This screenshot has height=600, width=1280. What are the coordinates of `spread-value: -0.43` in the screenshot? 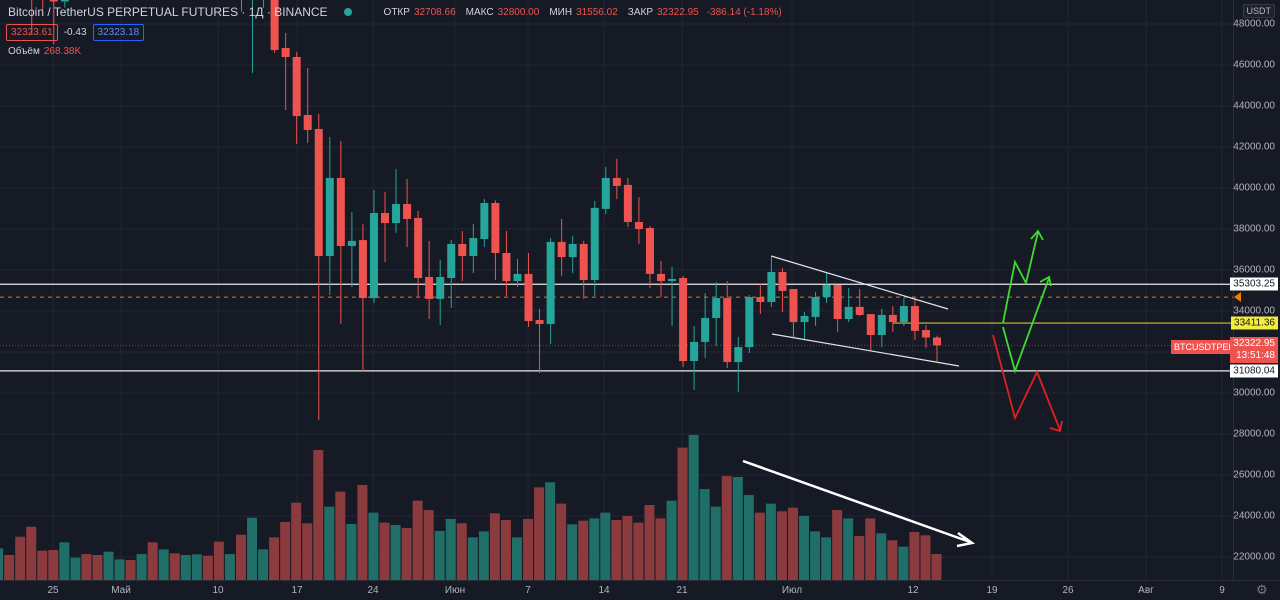 It's located at (75, 32).